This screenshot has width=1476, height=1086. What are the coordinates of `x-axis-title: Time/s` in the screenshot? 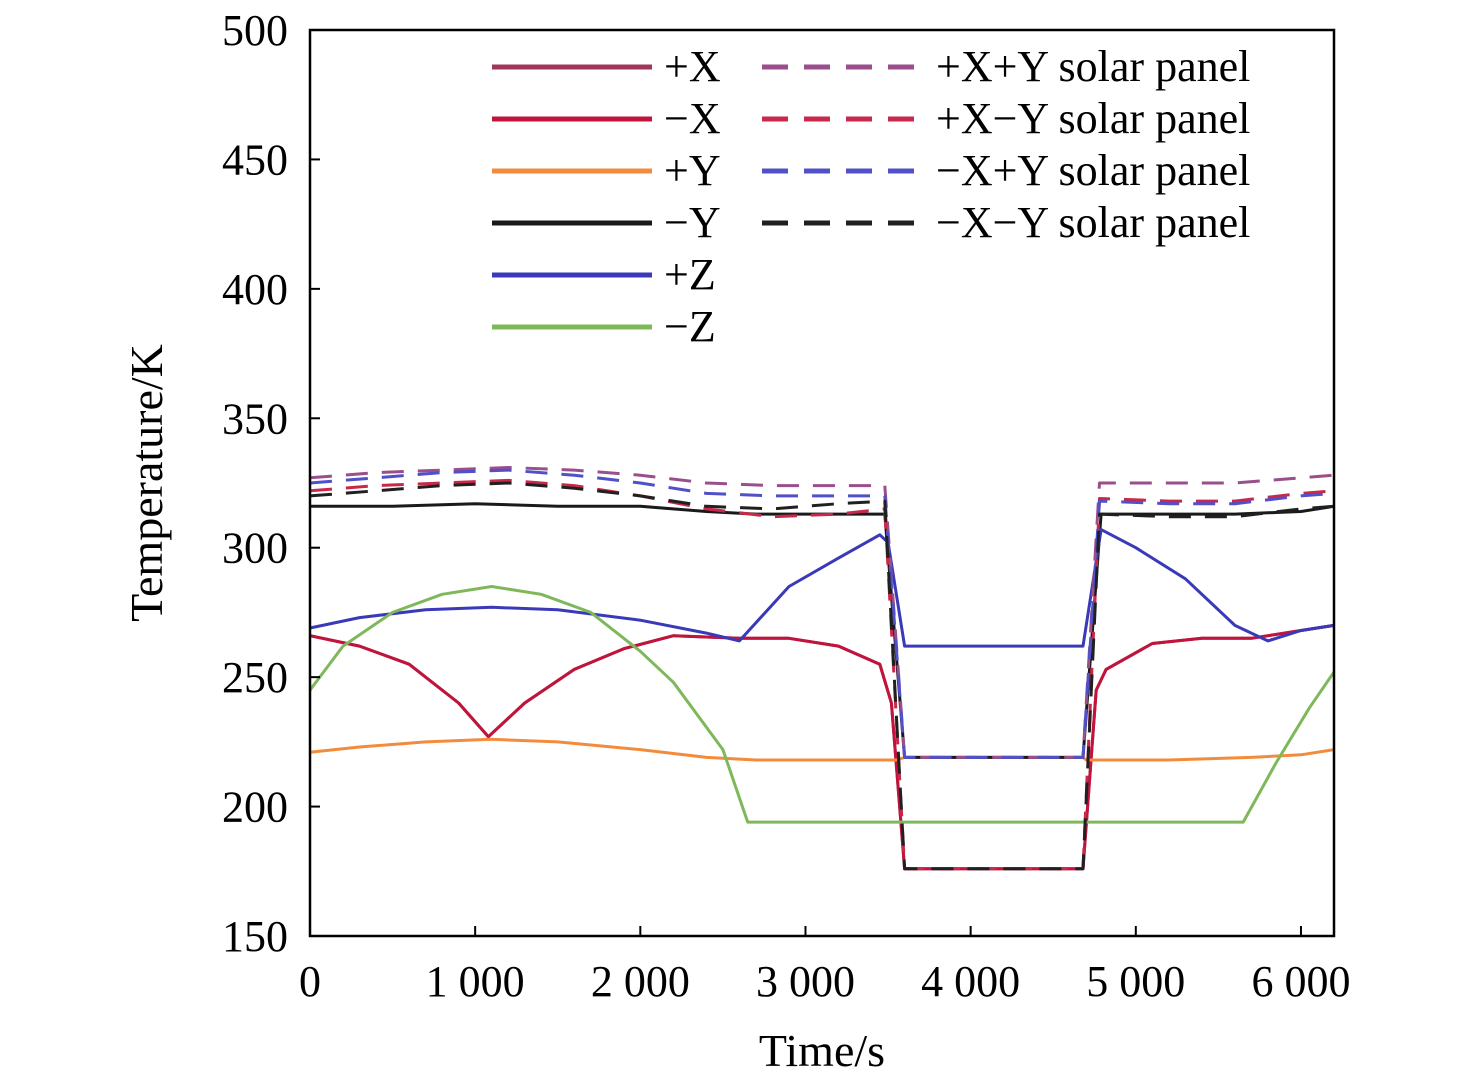 It's located at (822, 1050).